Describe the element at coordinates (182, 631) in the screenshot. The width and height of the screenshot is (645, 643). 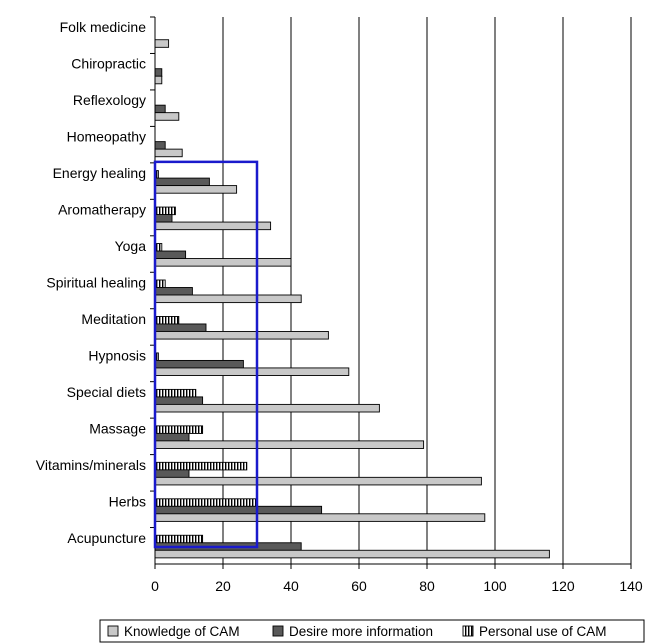
I see `legend-label: Knowledge of CAM` at that location.